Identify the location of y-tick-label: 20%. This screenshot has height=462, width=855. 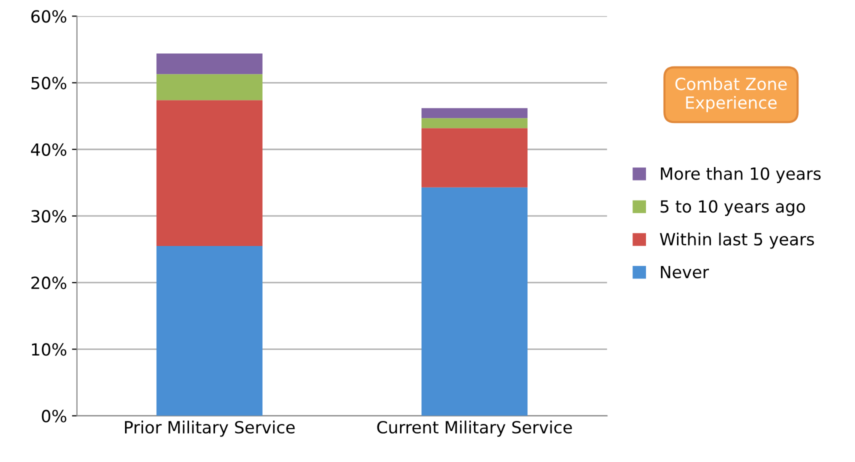
(48, 283).